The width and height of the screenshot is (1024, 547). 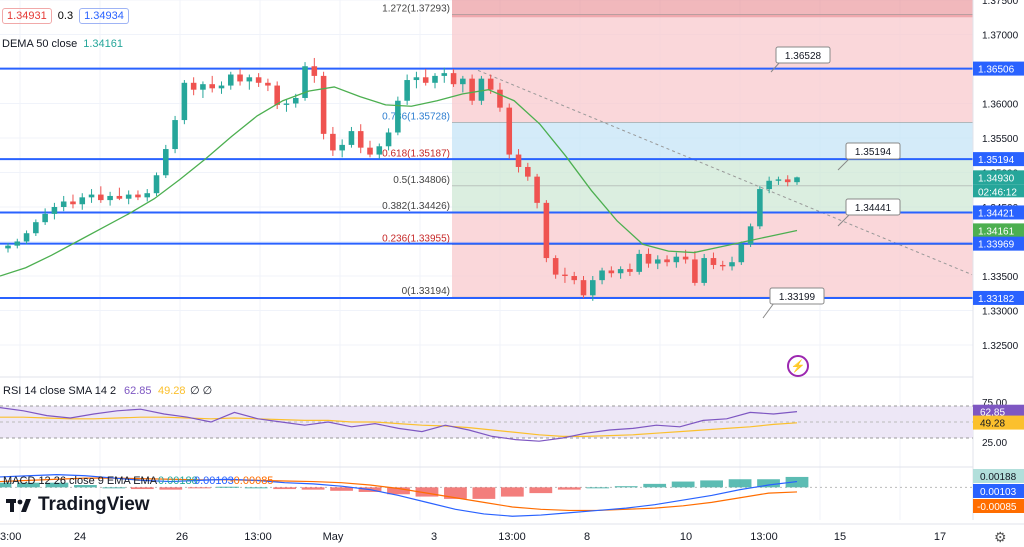 What do you see at coordinates (416, 154) in the screenshot?
I see `fib-label: 0.618(1.35187)` at bounding box center [416, 154].